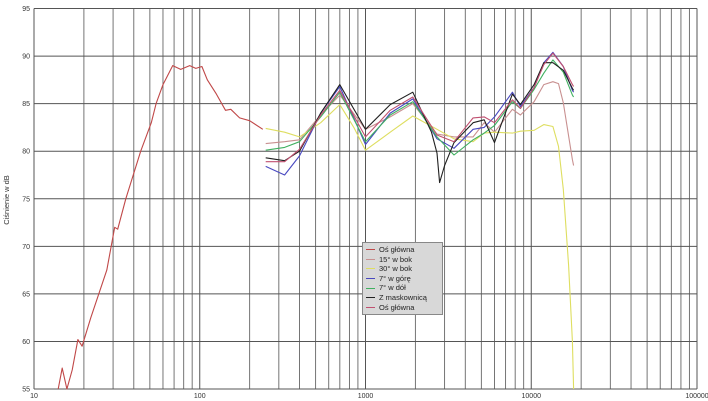 The image size is (708, 401). What do you see at coordinates (26, 57) in the screenshot?
I see `y-tick-label: 90` at bounding box center [26, 57].